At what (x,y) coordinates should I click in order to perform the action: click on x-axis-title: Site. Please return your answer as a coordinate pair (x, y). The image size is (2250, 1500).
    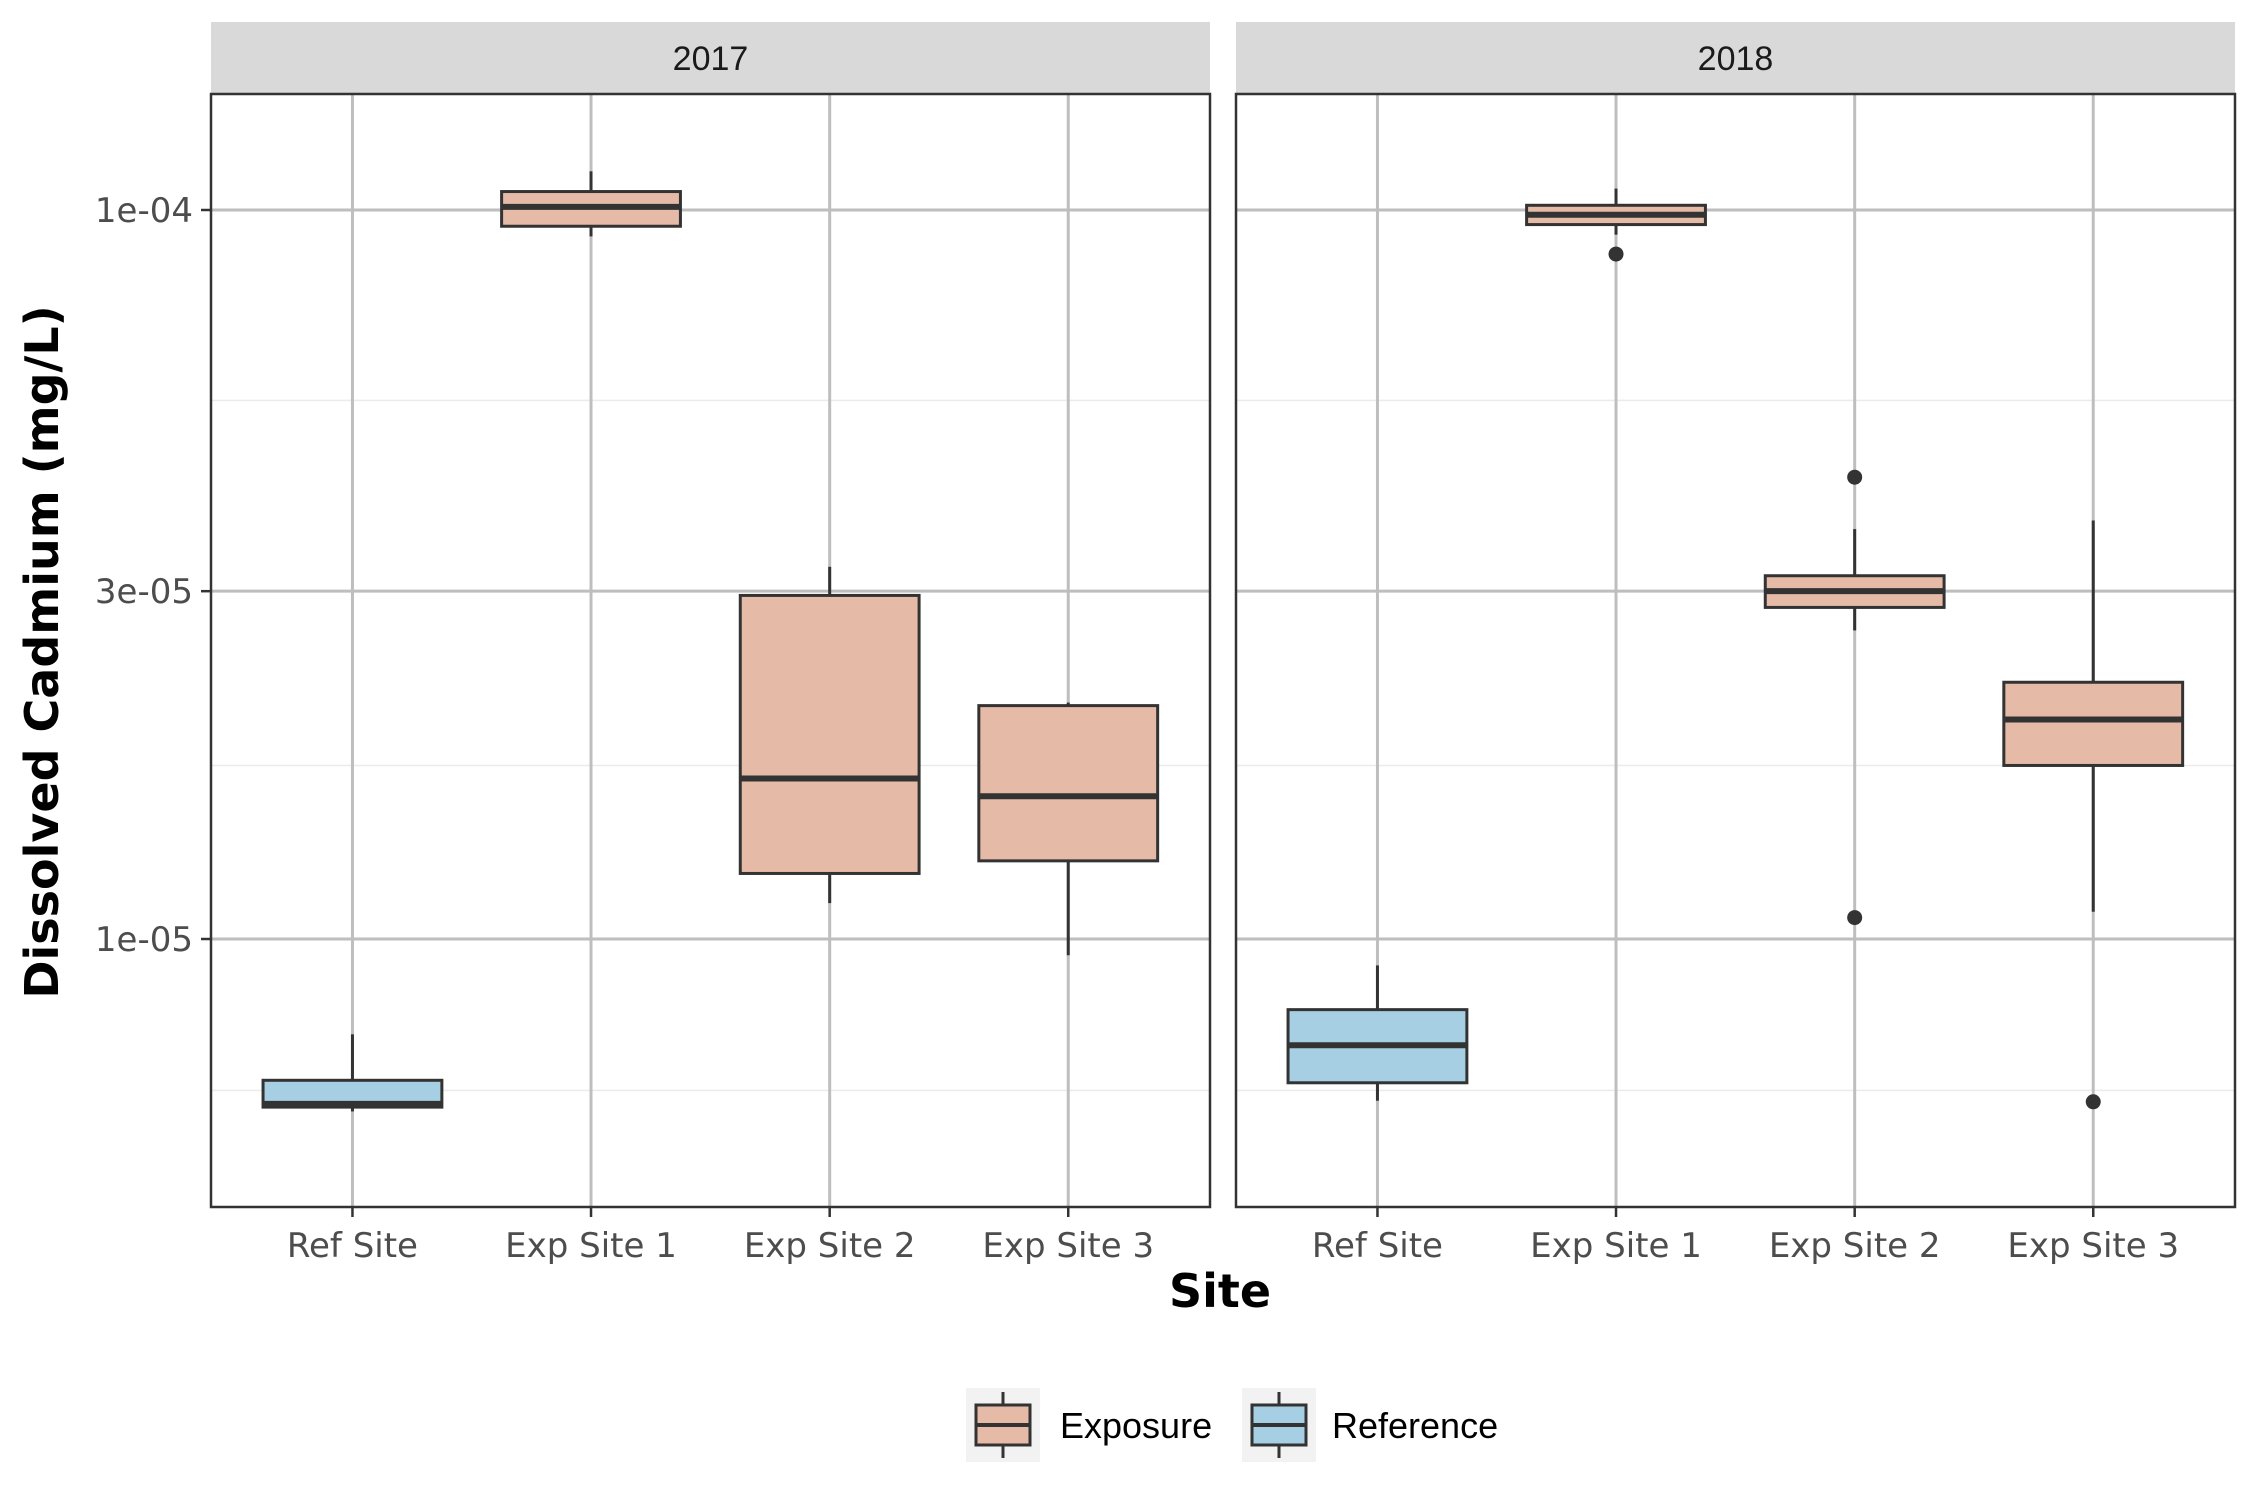
    Looking at the image, I should click on (1220, 1291).